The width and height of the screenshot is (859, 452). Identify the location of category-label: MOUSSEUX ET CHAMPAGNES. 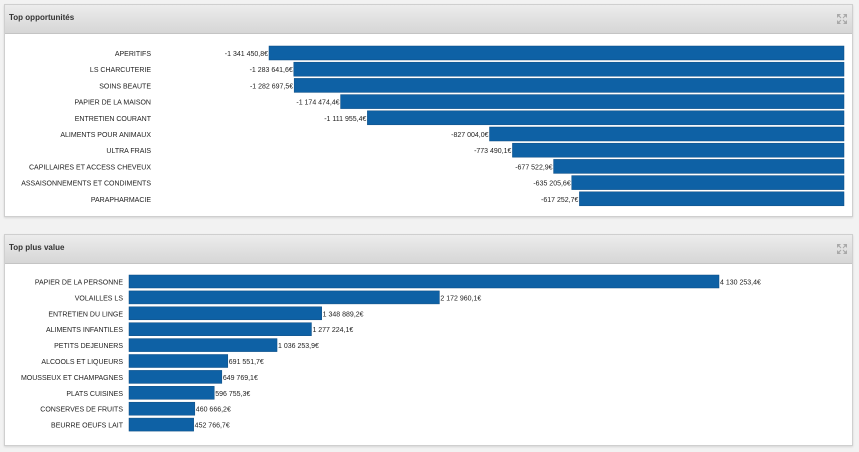
(72, 378).